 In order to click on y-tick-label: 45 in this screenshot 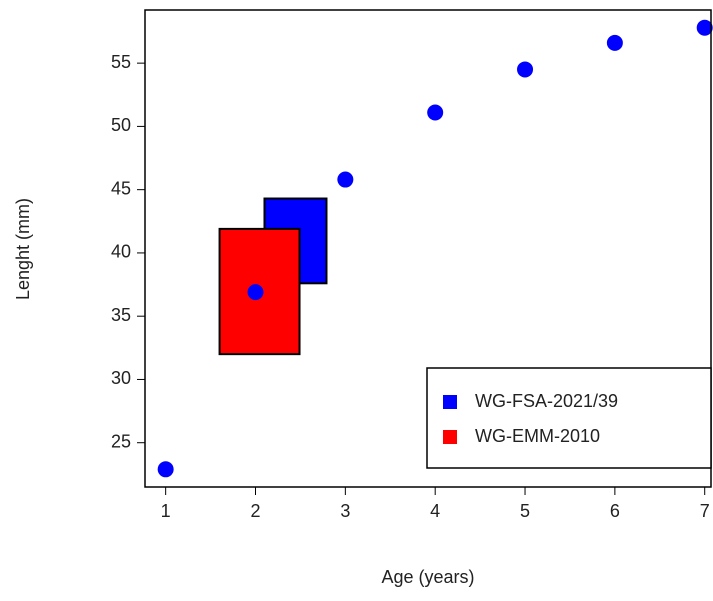, I will do `click(121, 188)`.